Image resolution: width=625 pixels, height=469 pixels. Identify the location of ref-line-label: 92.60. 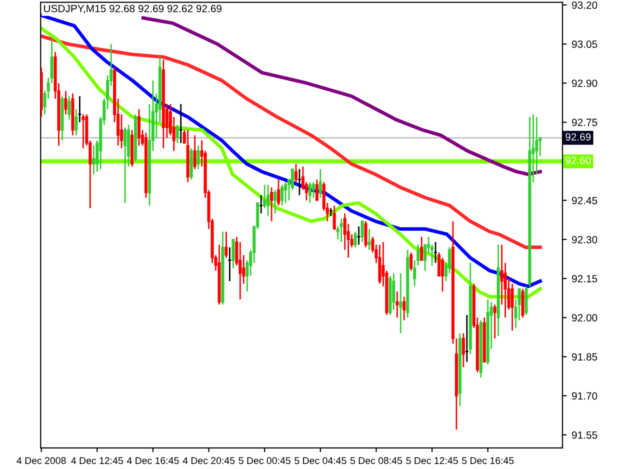
(578, 160).